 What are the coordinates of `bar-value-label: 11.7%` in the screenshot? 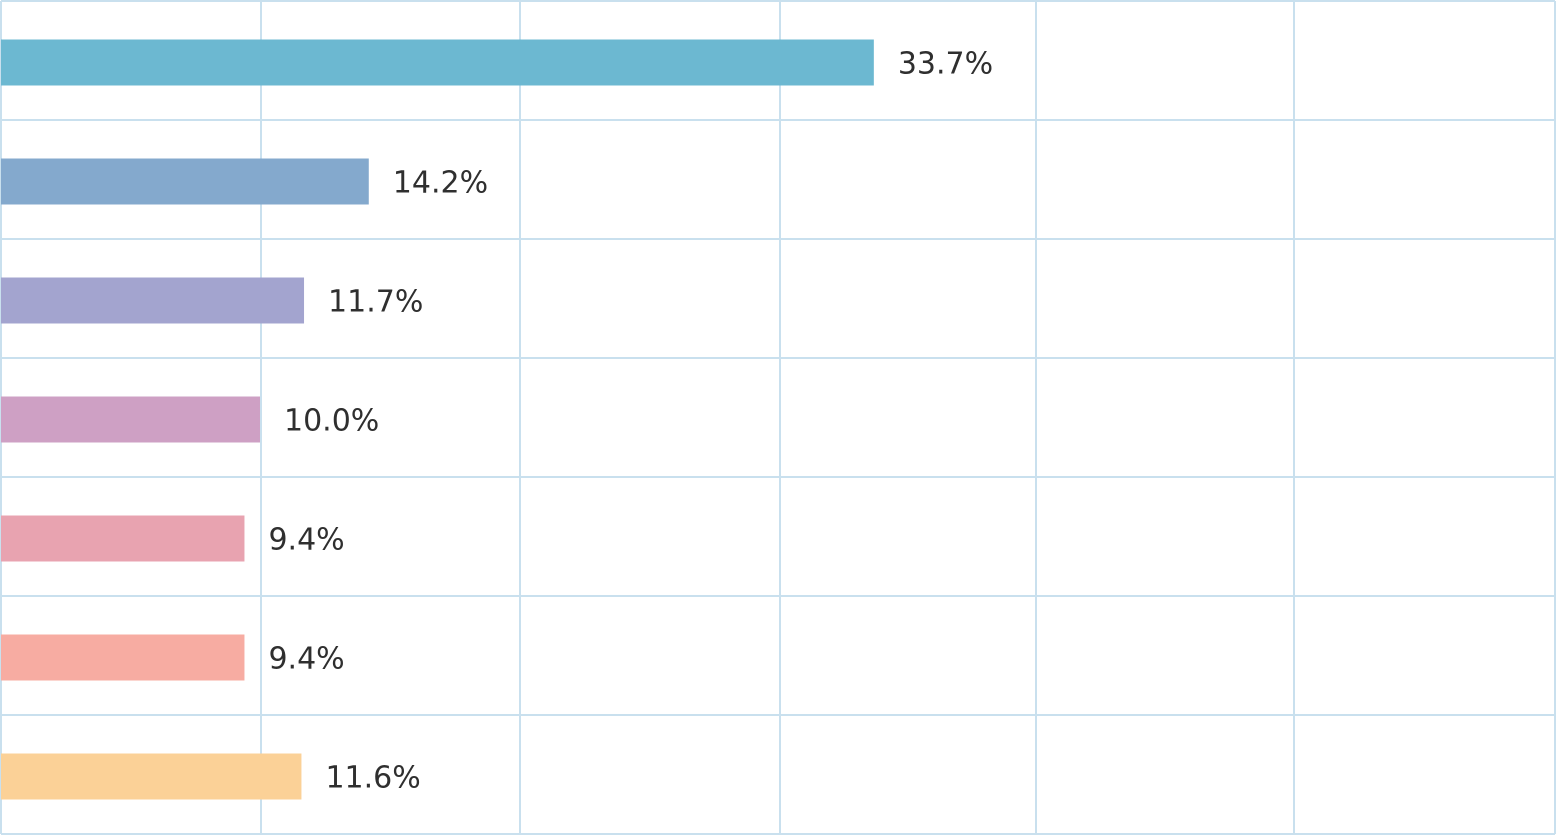 It's located at (375, 302).